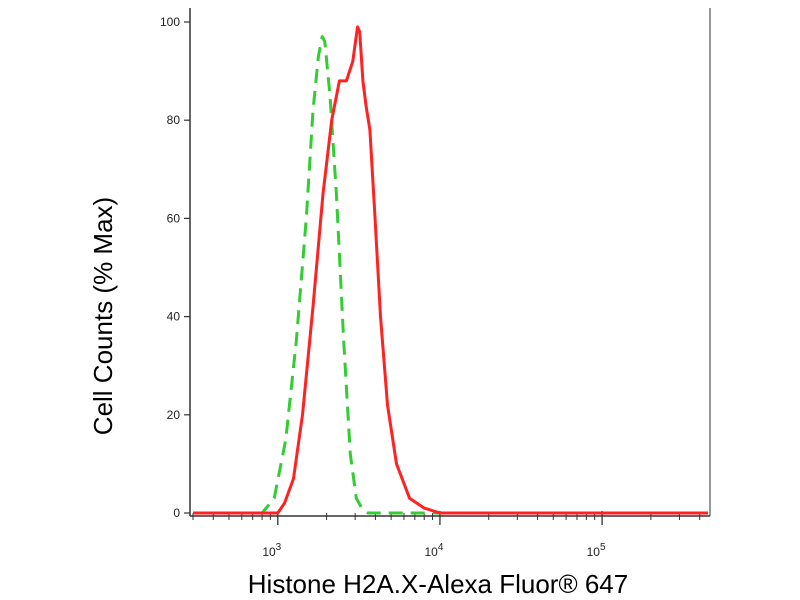 This screenshot has width=800, height=600. I want to click on y-tick-label: 60, so click(174, 218).